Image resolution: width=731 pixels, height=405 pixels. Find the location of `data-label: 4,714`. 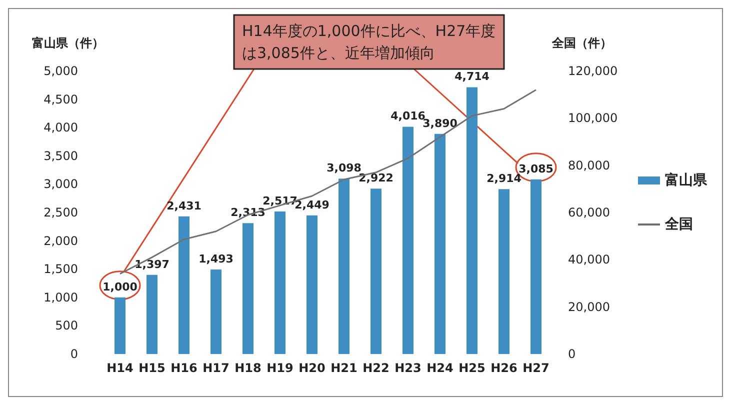

data-label: 4,714 is located at coordinates (472, 77).